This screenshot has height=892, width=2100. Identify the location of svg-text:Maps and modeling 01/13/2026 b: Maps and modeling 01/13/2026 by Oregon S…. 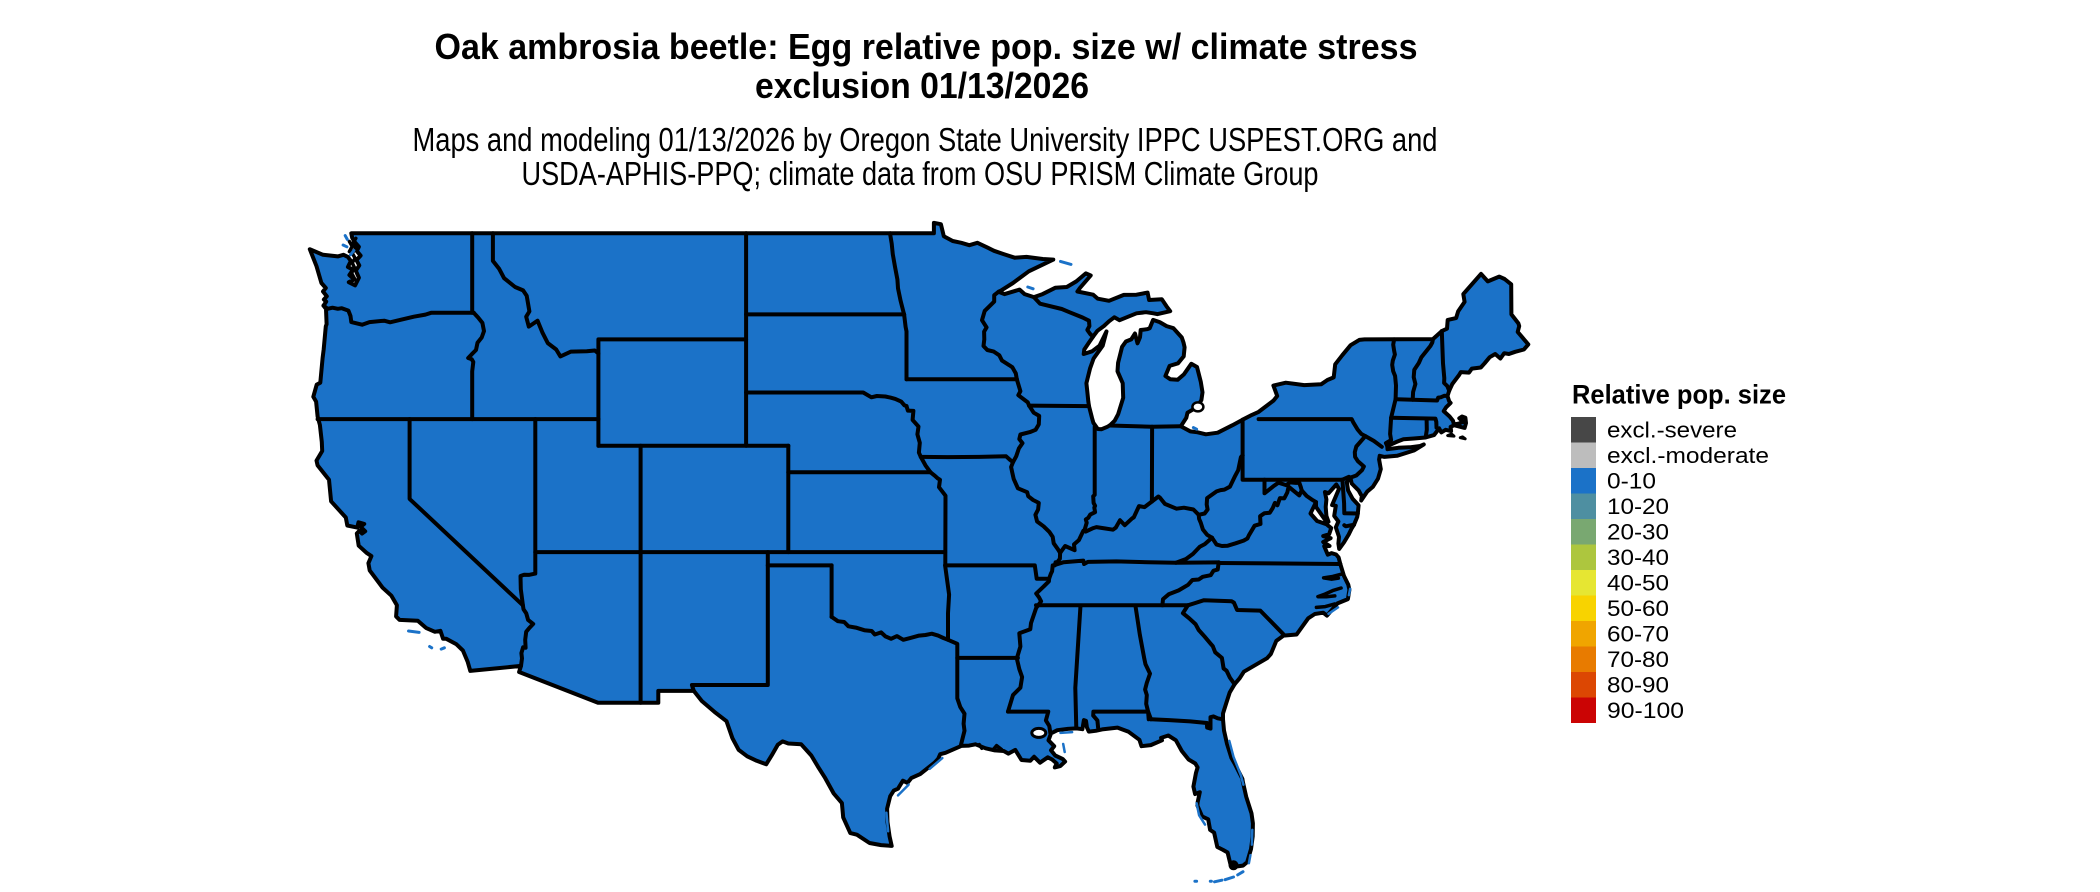
(925, 139).